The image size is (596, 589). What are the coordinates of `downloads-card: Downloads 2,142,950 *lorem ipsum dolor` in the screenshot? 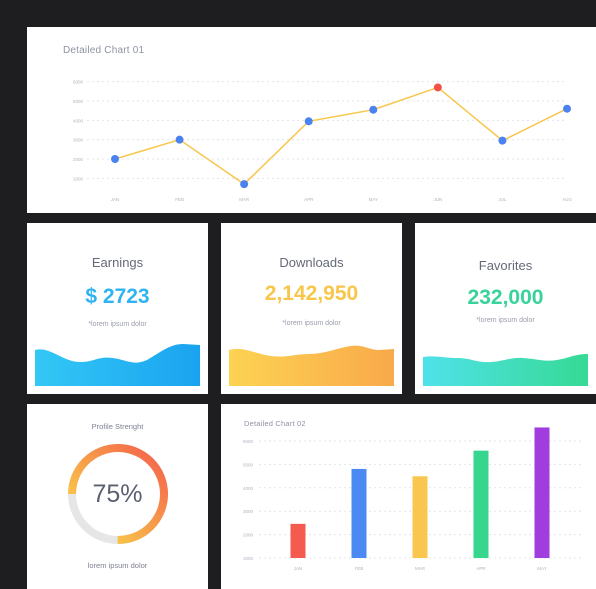 It's located at (311, 308).